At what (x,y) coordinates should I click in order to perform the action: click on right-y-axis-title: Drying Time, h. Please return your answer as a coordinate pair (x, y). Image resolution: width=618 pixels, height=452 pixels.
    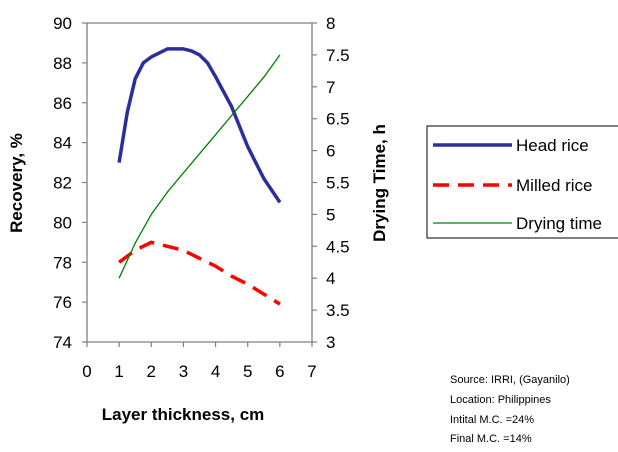
    Looking at the image, I should click on (379, 183).